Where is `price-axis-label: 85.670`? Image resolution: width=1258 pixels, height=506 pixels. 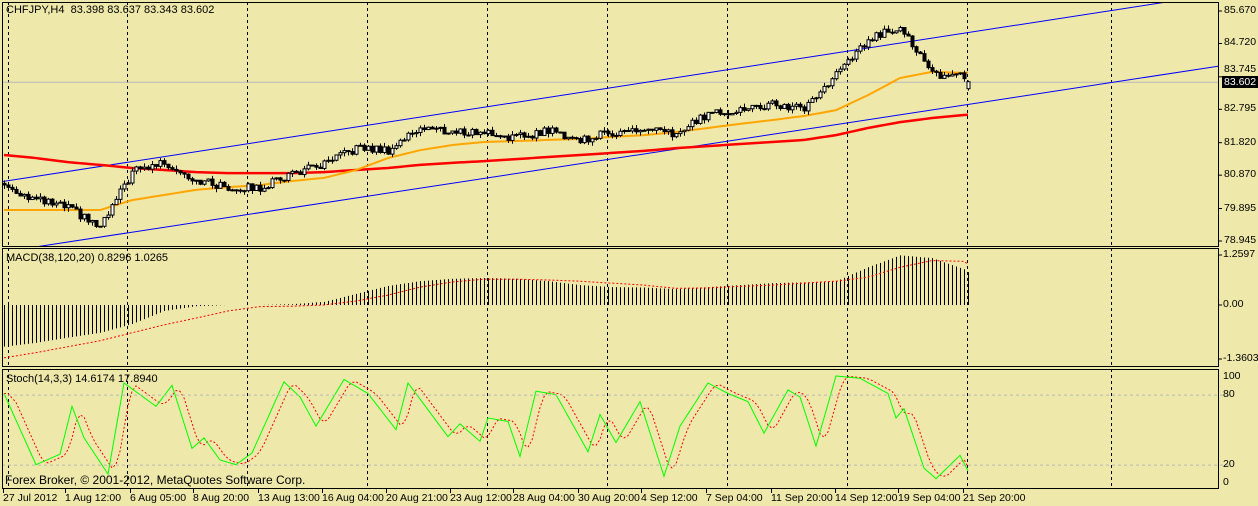
price-axis-label: 85.670 is located at coordinates (1240, 10).